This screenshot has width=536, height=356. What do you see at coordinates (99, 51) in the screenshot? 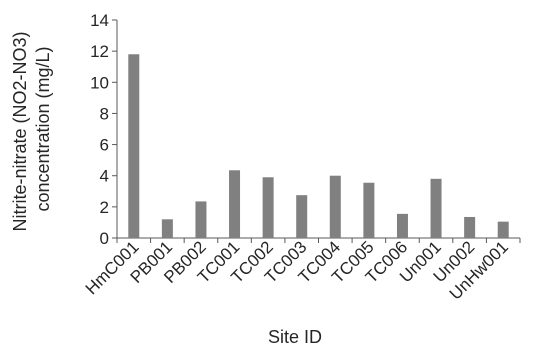
I see `y-tick-label: 12` at bounding box center [99, 51].